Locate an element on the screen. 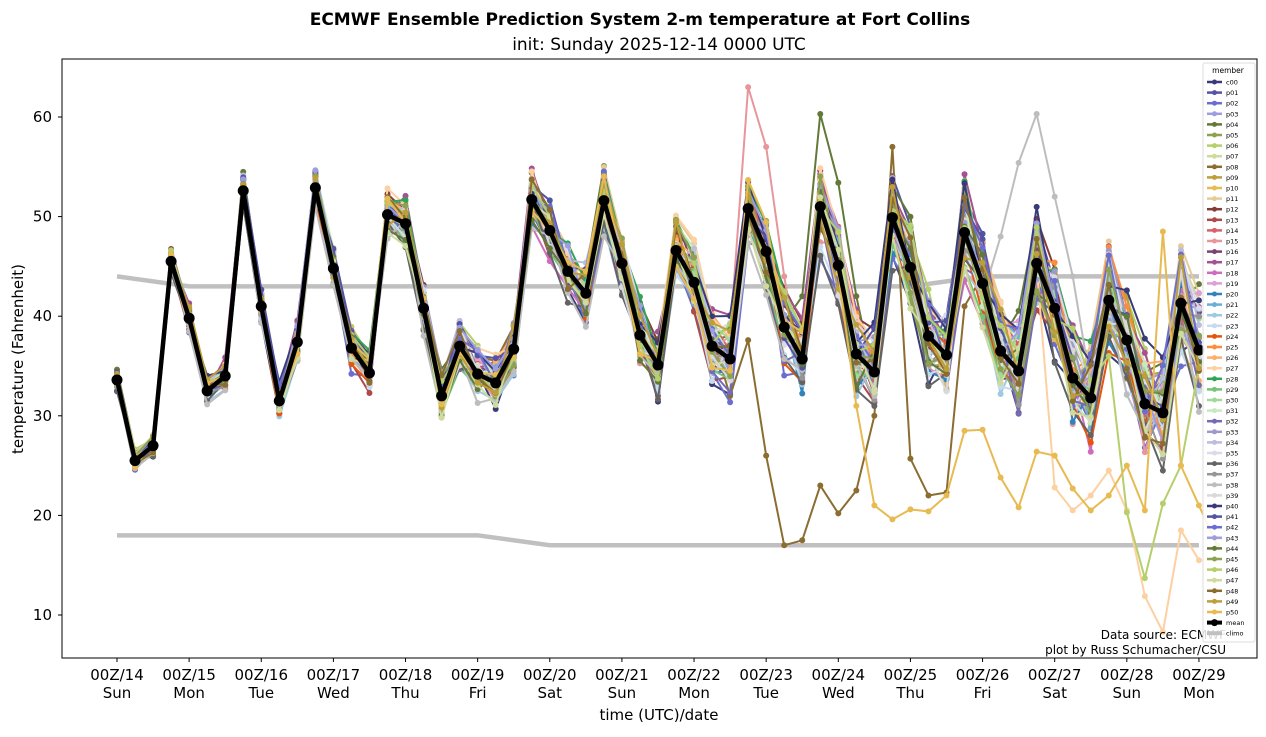 The height and width of the screenshot is (737, 1266). legend-label-p16: p16 is located at coordinates (1232, 252).